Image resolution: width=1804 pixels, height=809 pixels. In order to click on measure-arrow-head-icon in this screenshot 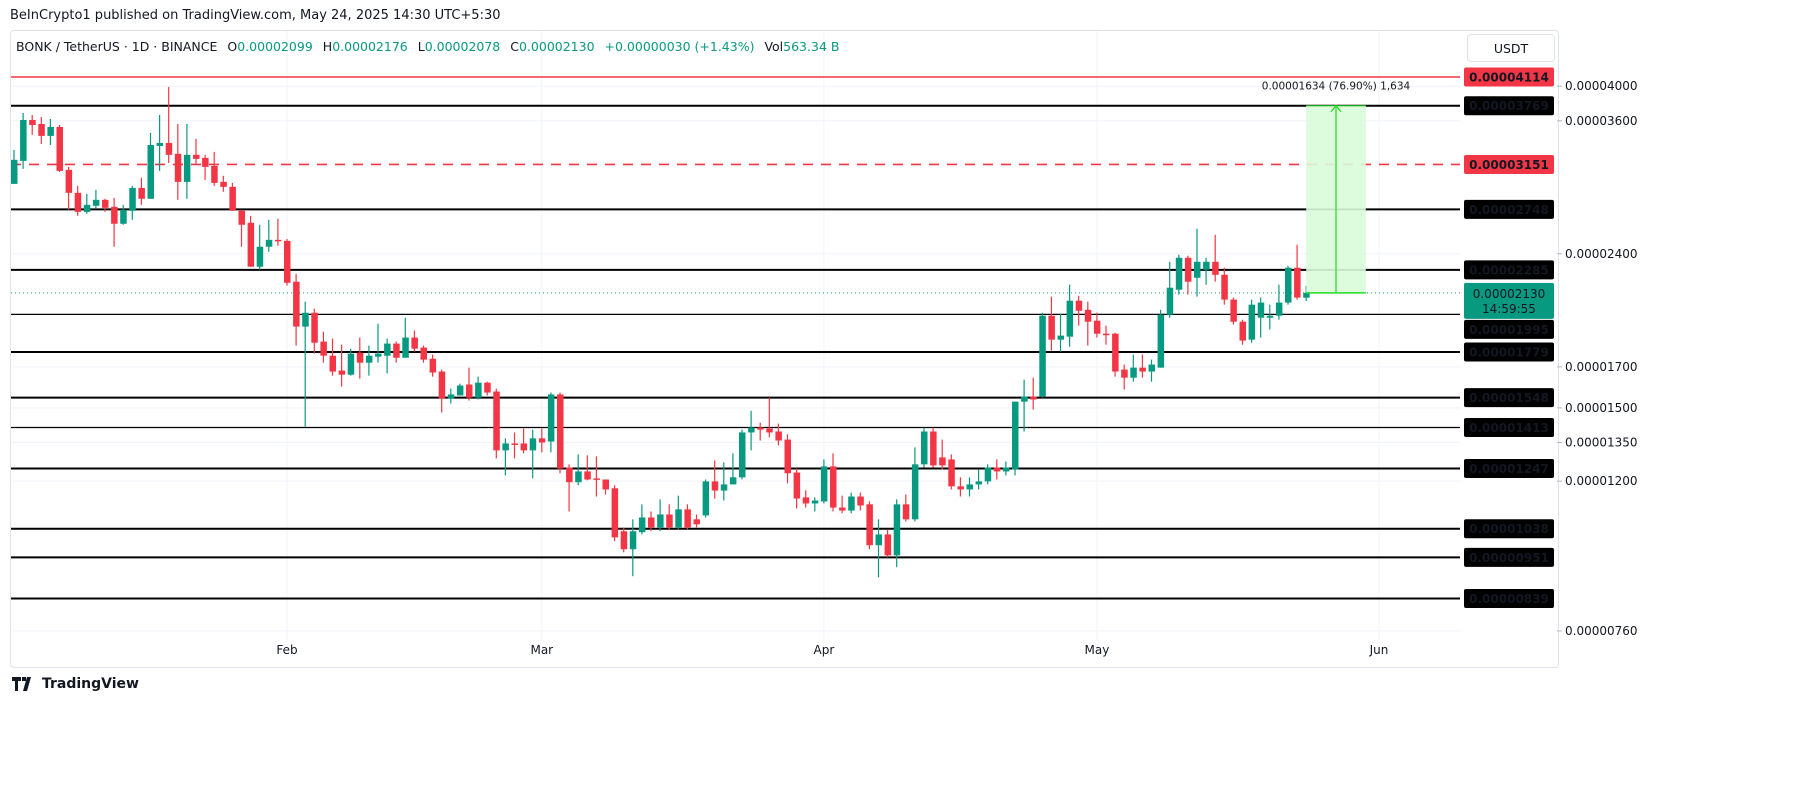, I will do `click(1336, 108)`.